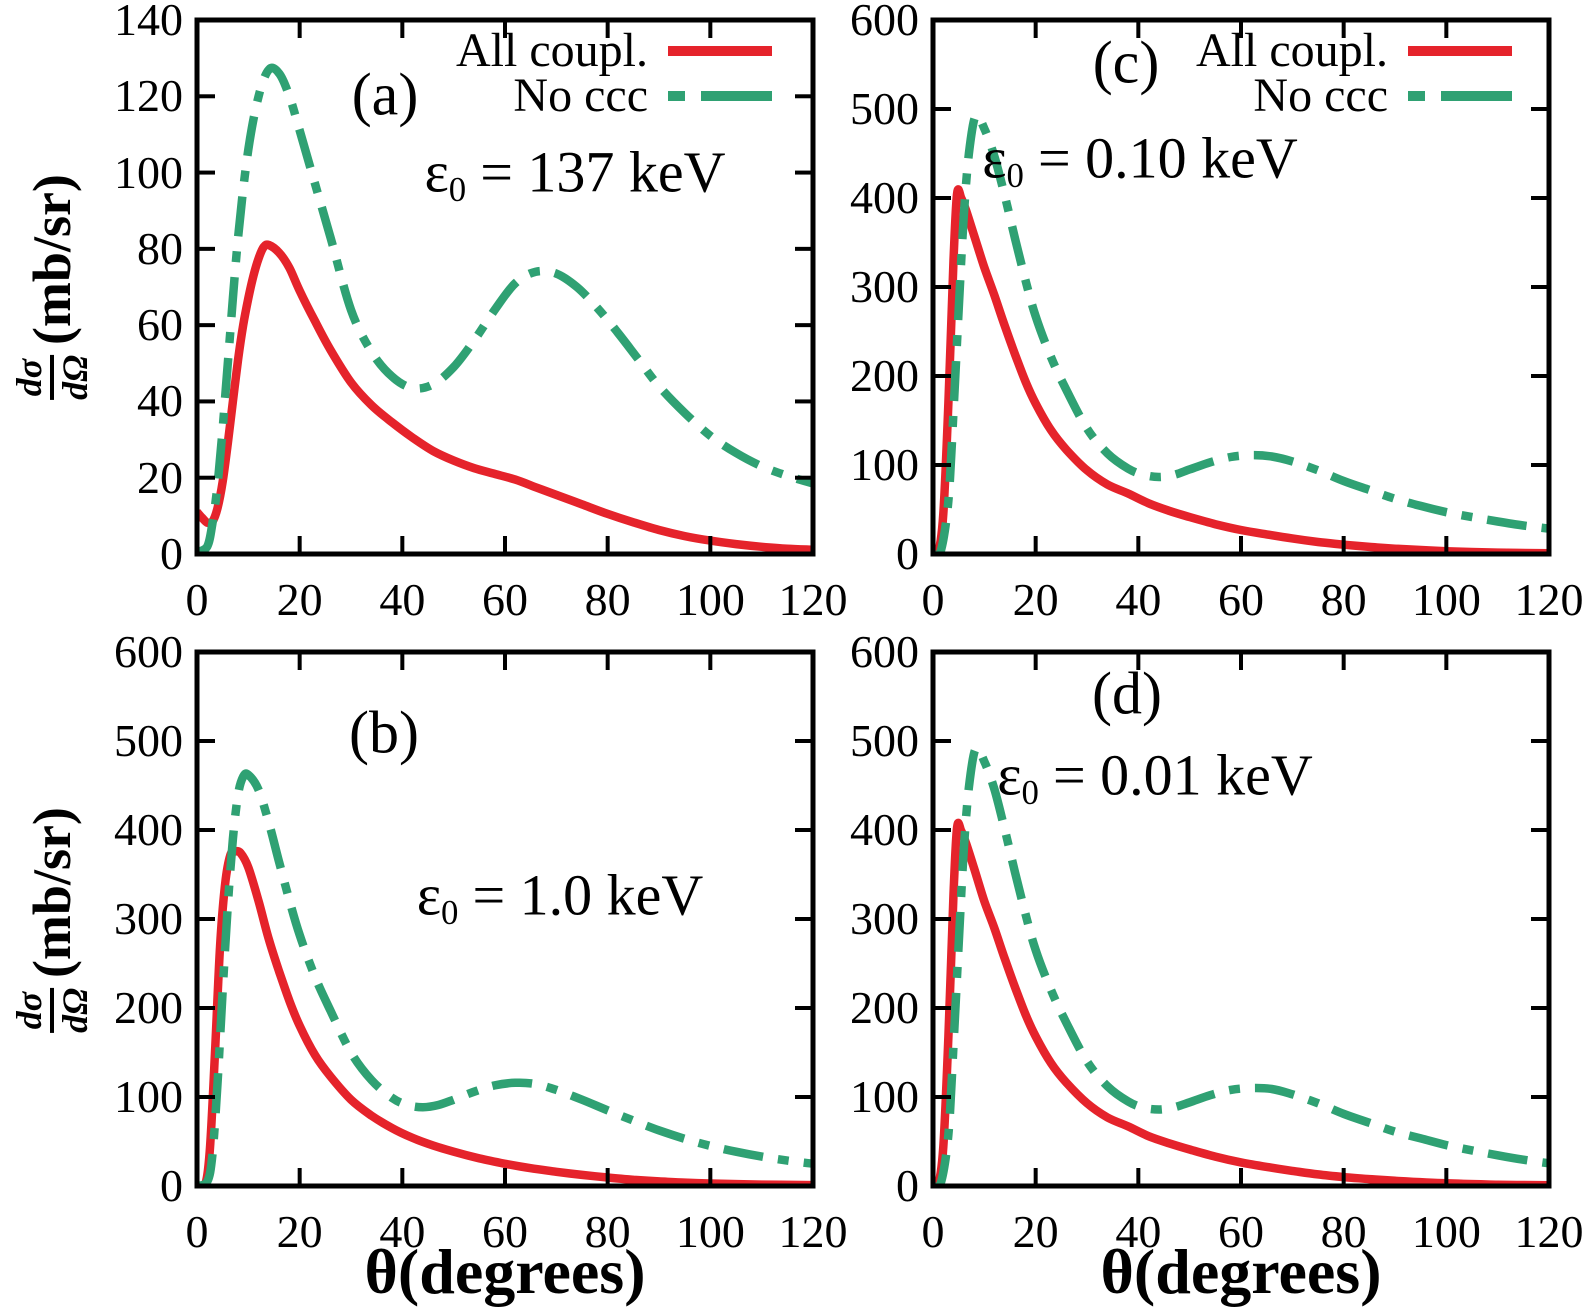 Image resolution: width=1587 pixels, height=1309 pixels. Describe the element at coordinates (148, 22) in the screenshot. I see `y-tick-label: 140` at that location.